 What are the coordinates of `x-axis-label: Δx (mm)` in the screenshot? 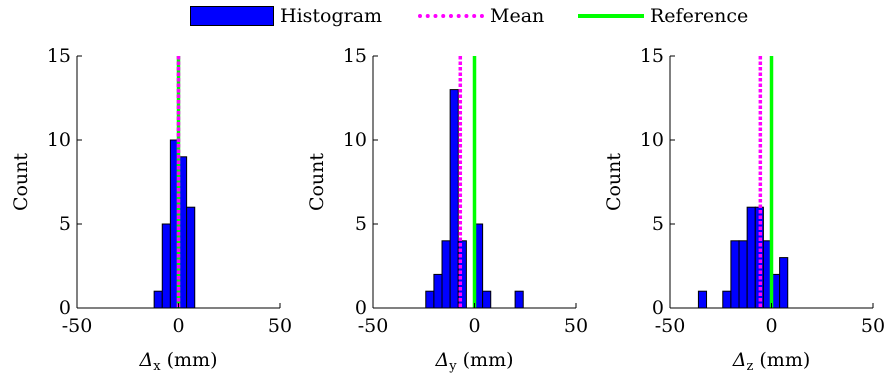 It's located at (178, 361).